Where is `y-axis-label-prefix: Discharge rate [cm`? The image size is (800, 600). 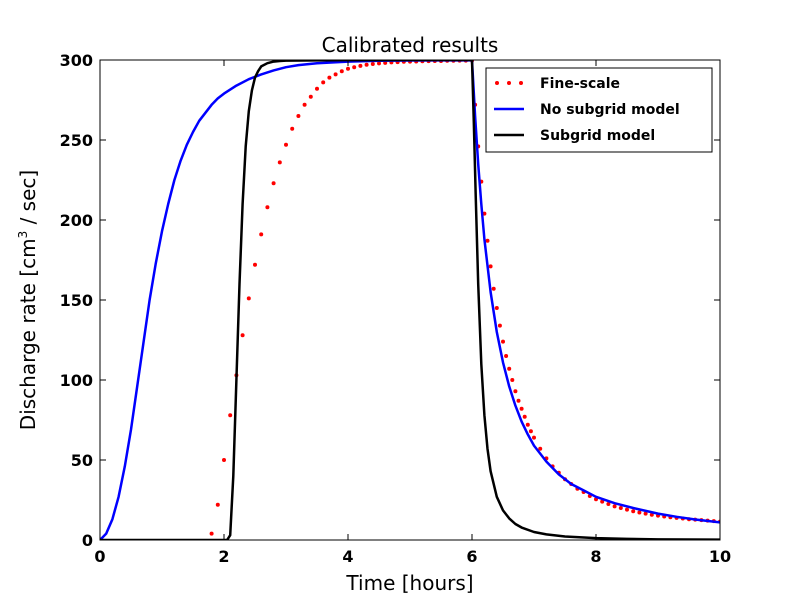
y-axis-label-prefix: Discharge rate [cm is located at coordinates (28, 334).